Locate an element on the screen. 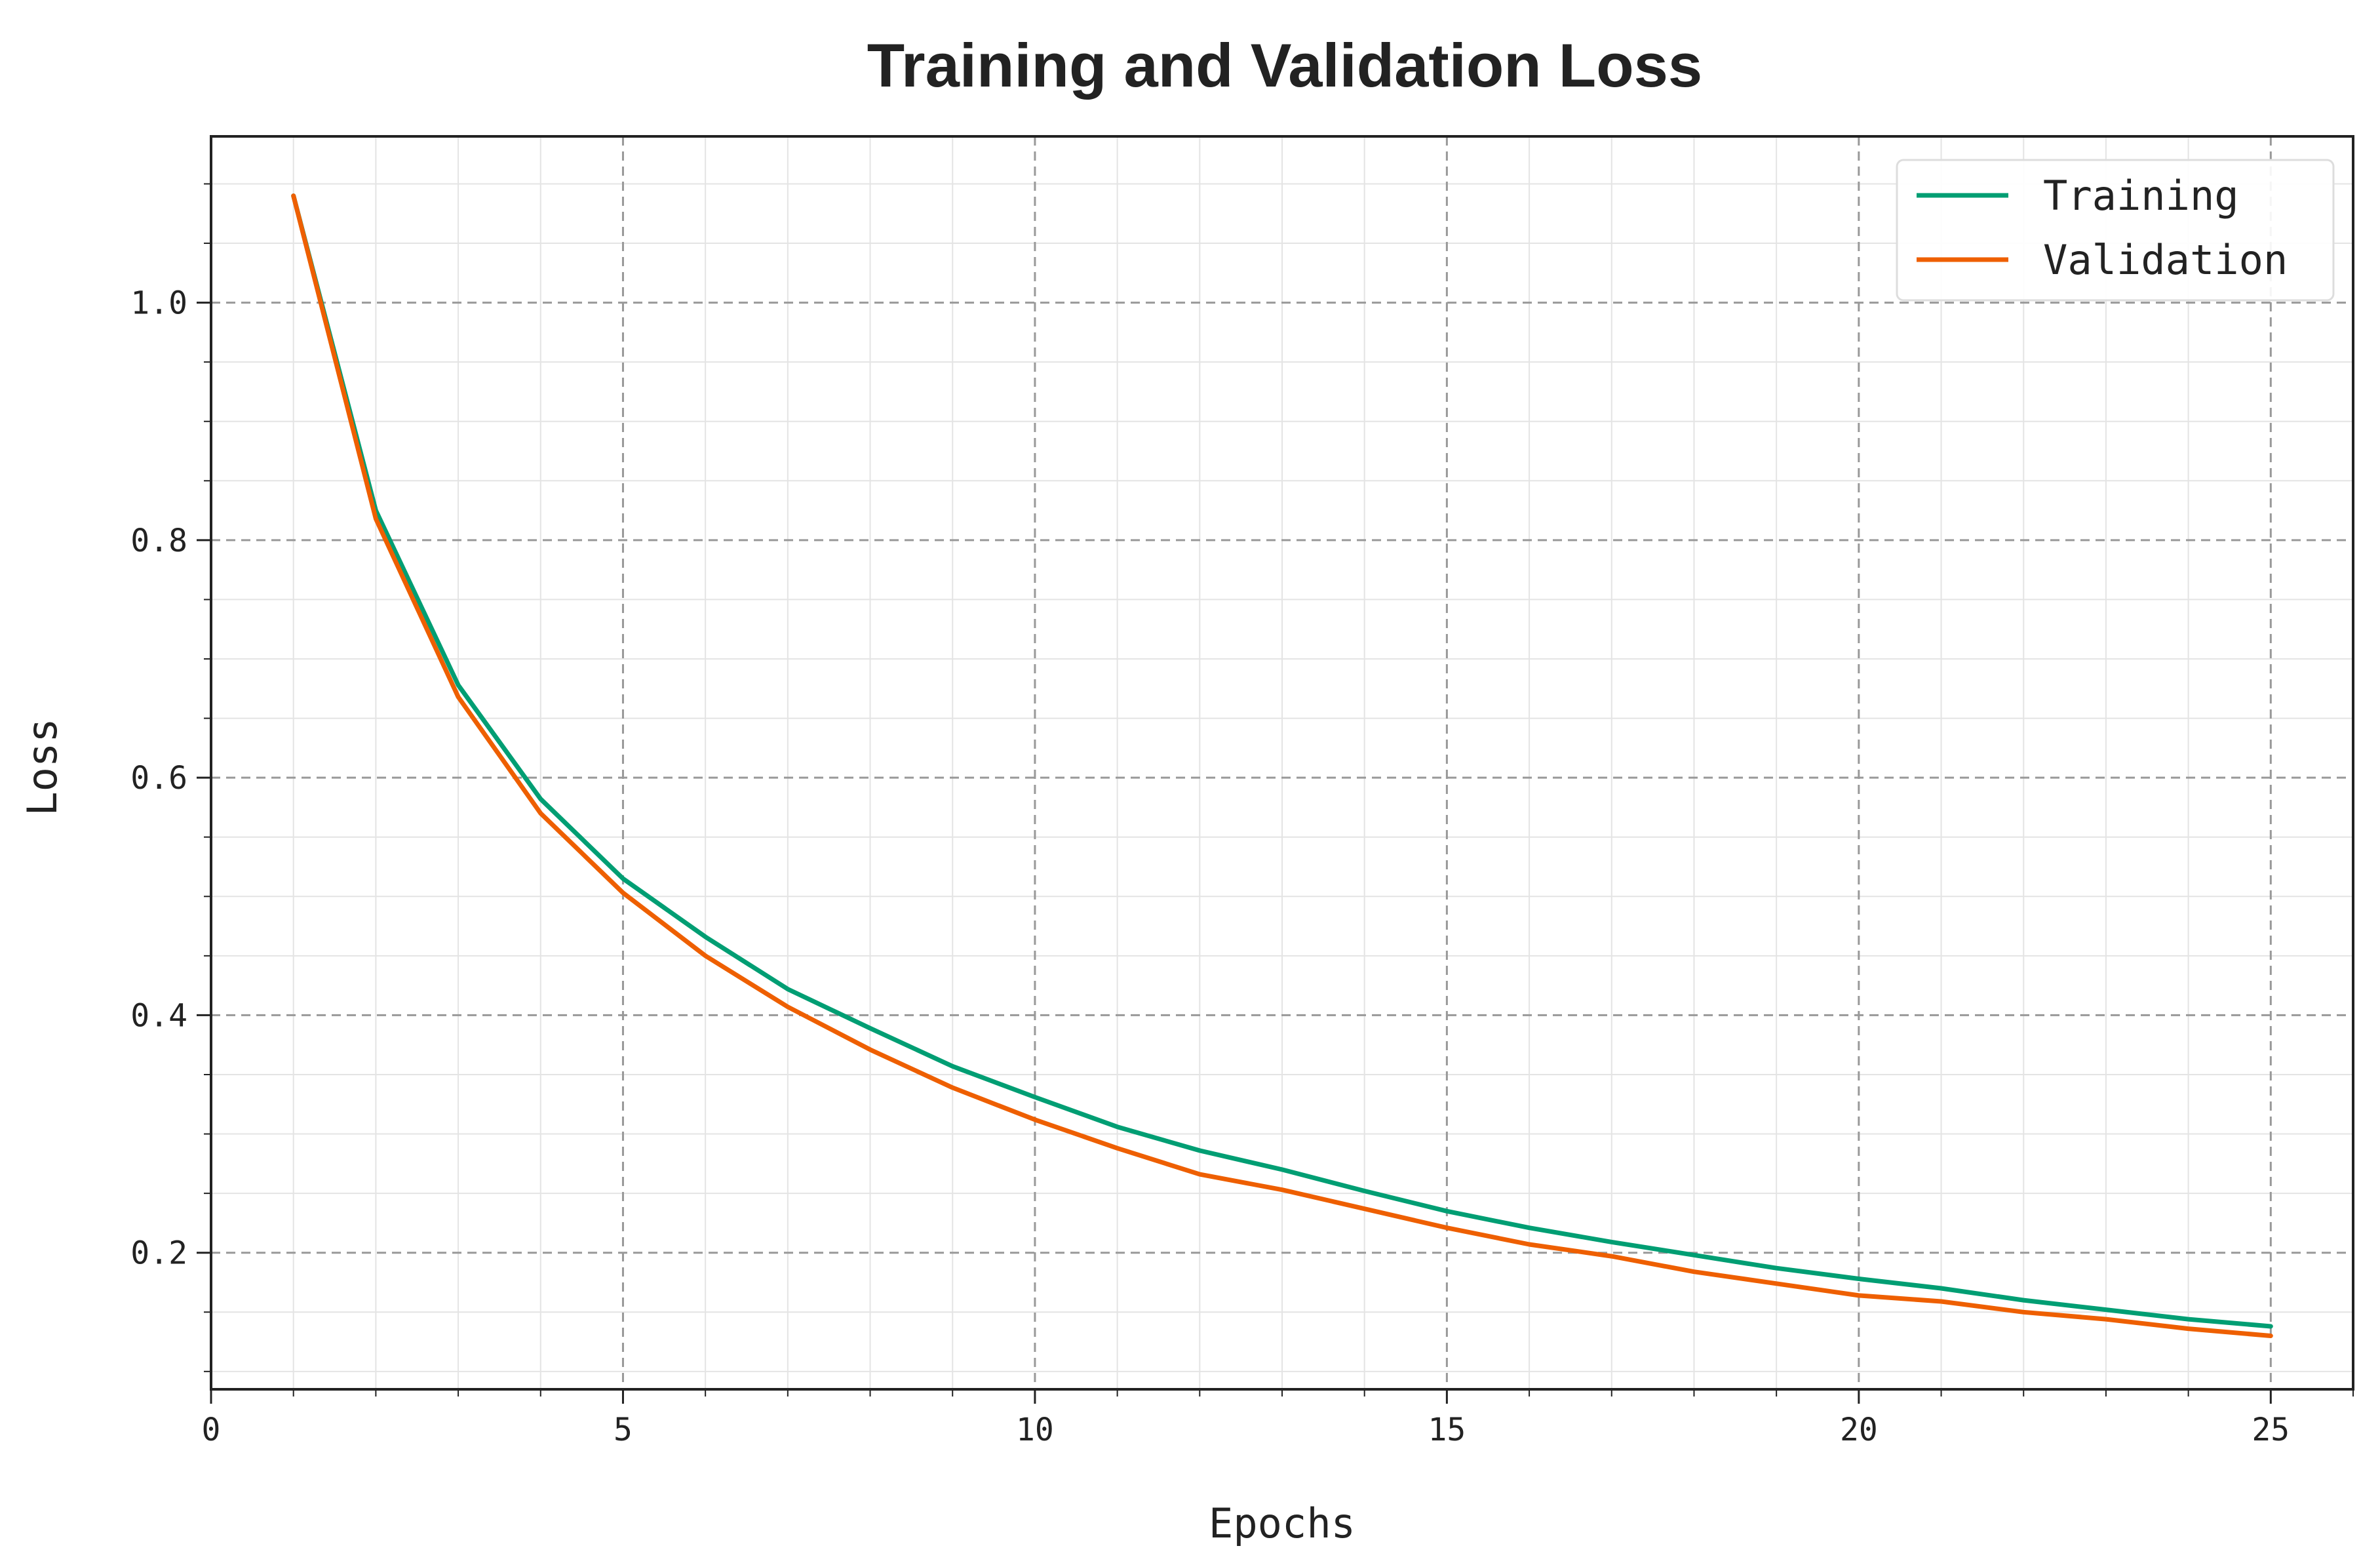 The width and height of the screenshot is (2380, 1565). x-tick-label: 25 is located at coordinates (2271, 1430).